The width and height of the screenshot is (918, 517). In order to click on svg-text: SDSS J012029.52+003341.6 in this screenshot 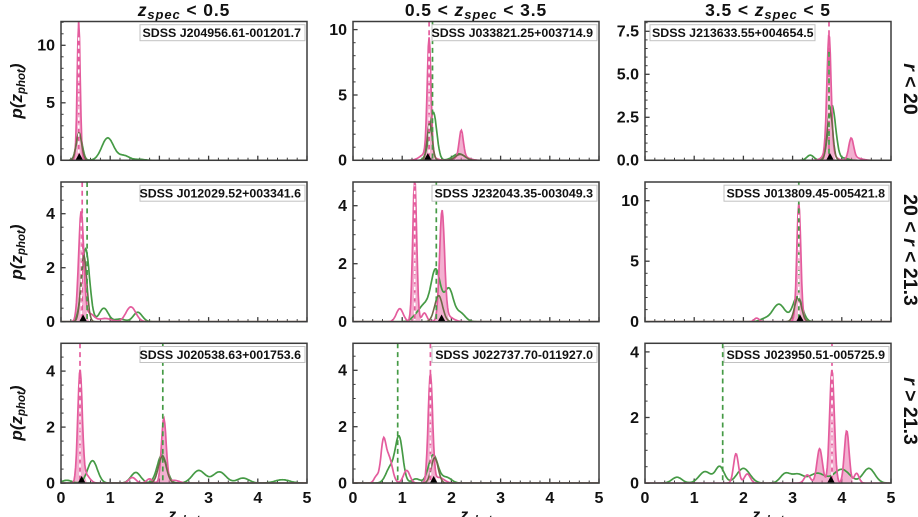, I will do `click(220, 194)`.